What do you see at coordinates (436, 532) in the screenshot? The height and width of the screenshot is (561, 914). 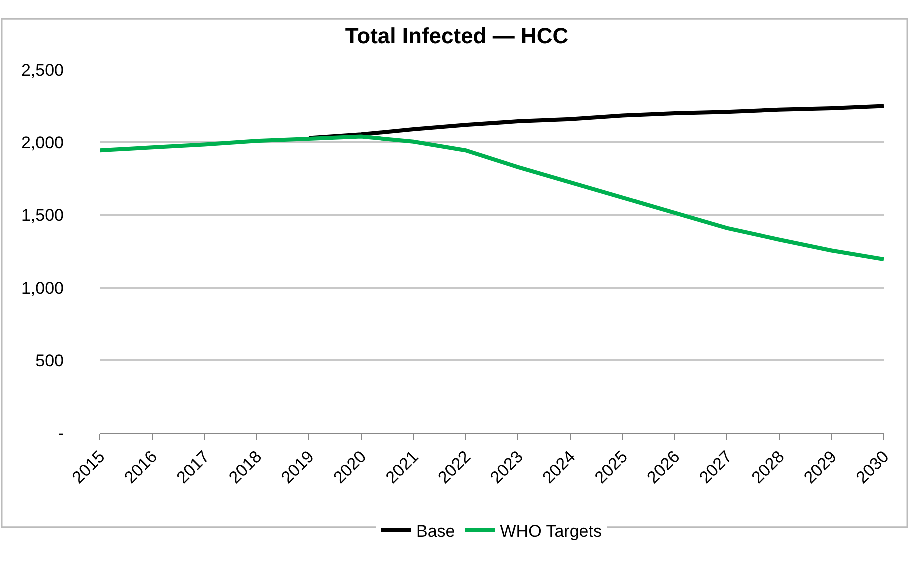 I see `legend-label: Base` at bounding box center [436, 532].